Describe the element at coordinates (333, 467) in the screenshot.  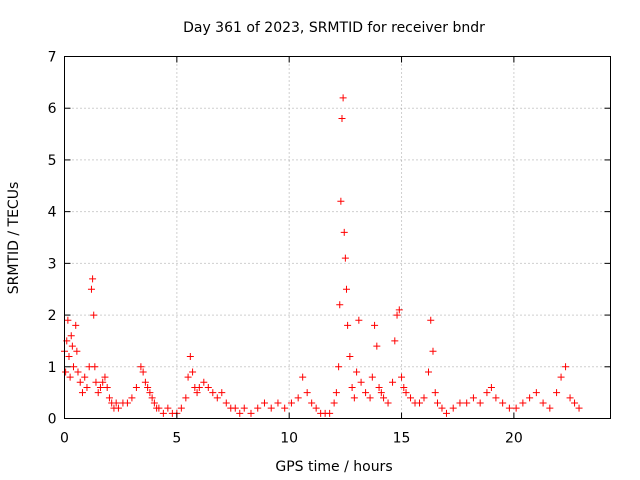
I see `x-axis-label: GPS time / hours` at that location.